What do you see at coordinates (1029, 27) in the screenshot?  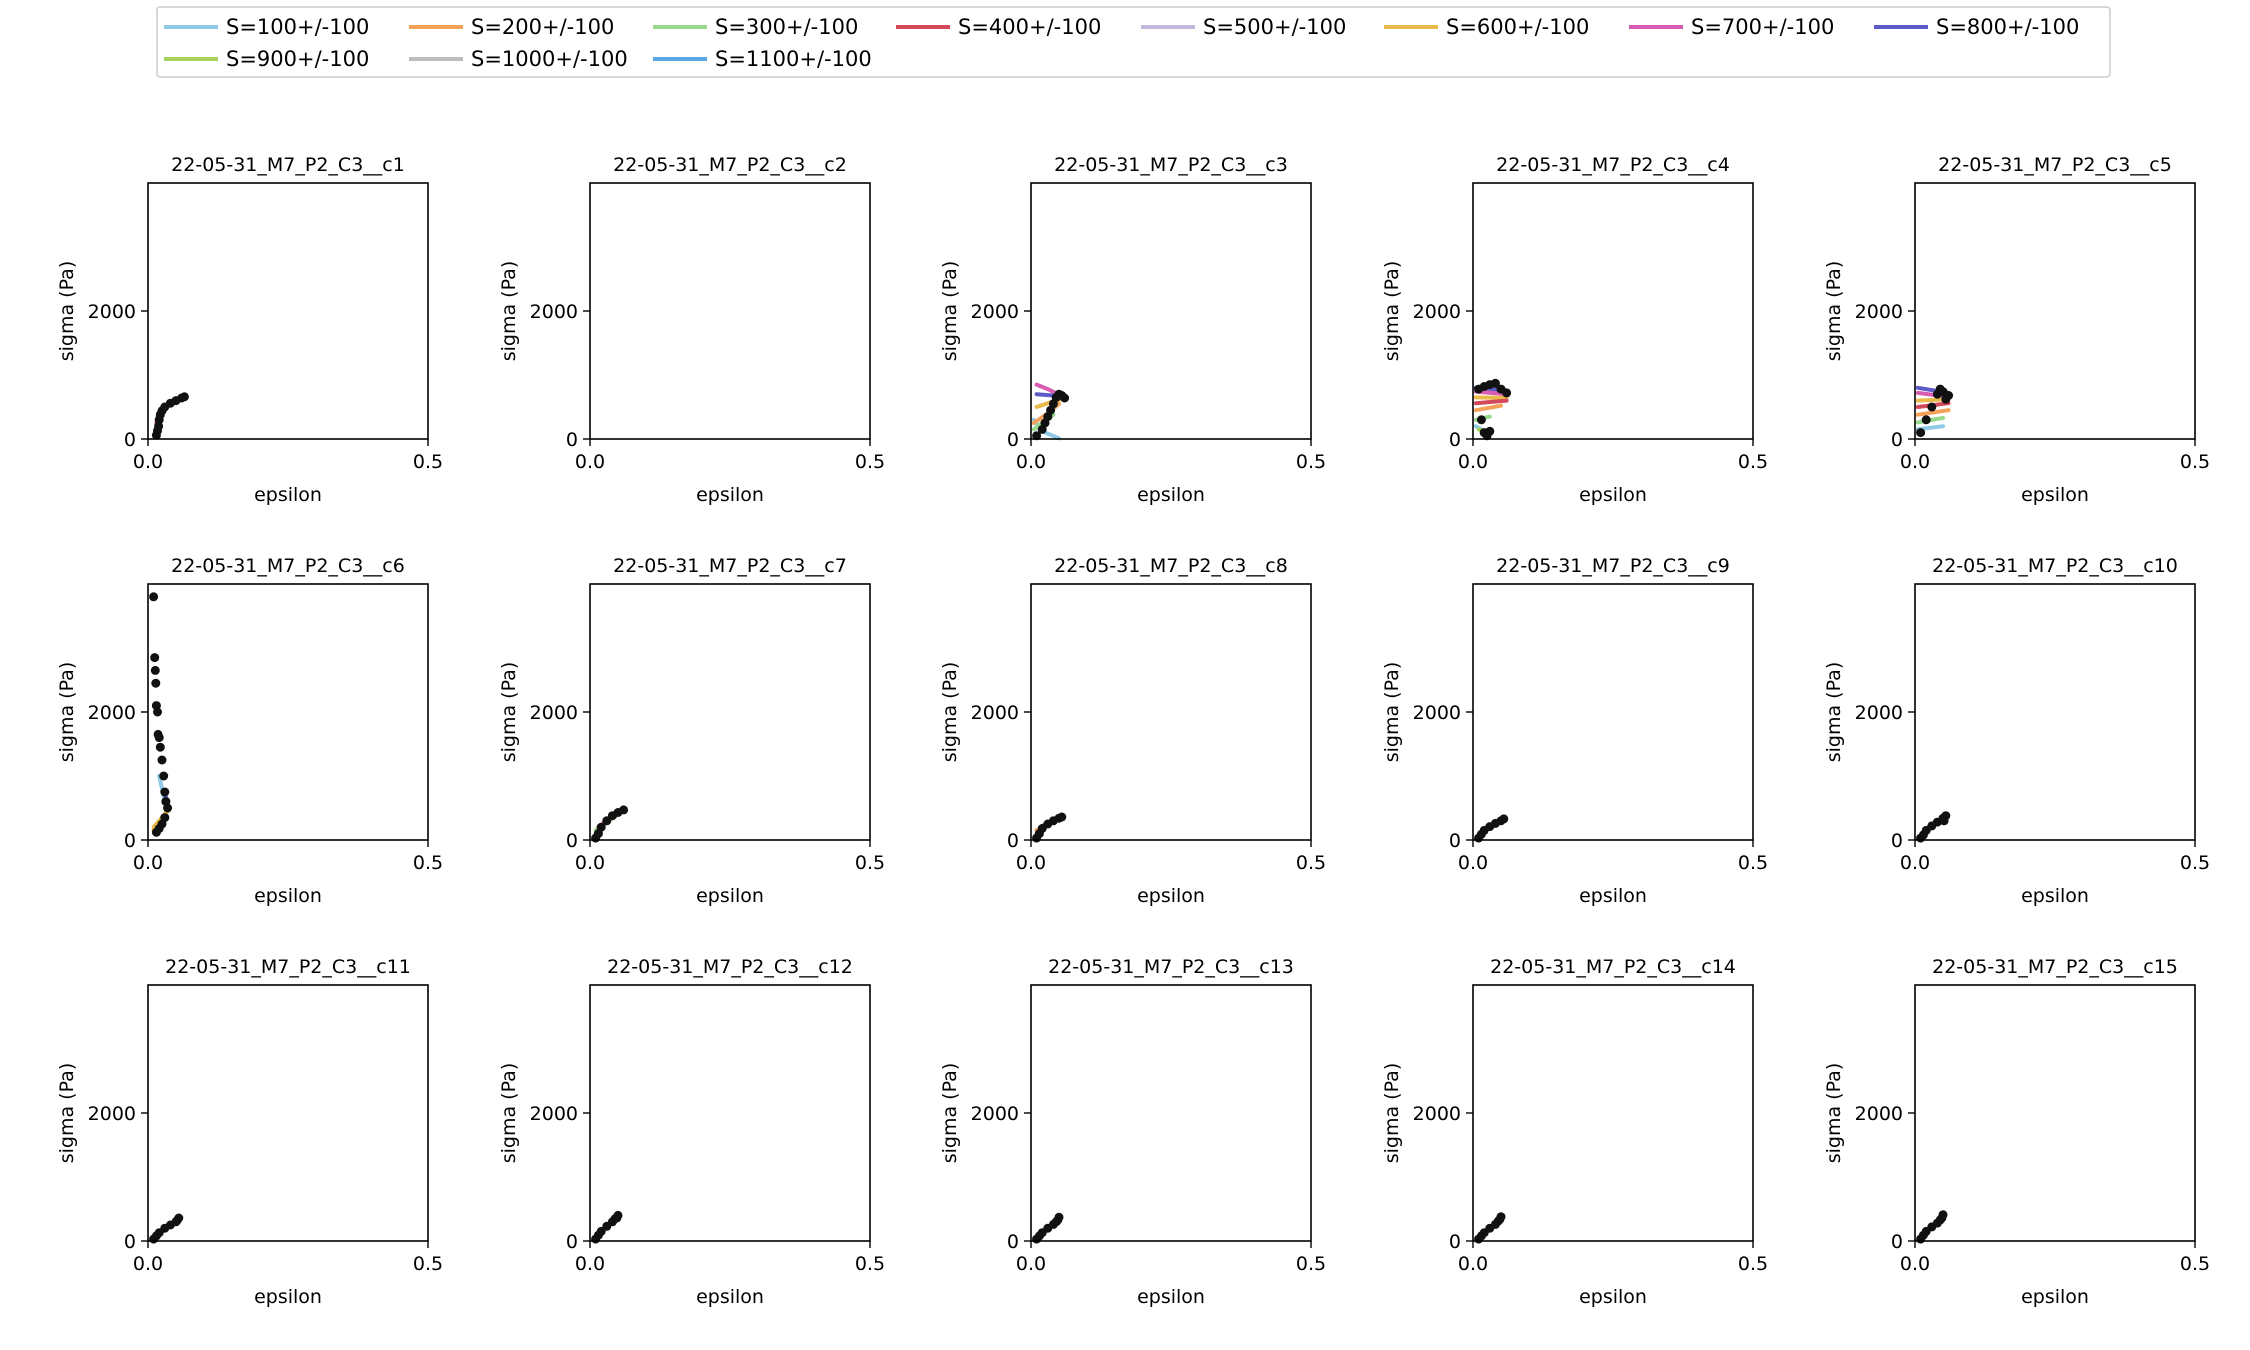 I see `legend-label: S=400+/-100` at bounding box center [1029, 27].